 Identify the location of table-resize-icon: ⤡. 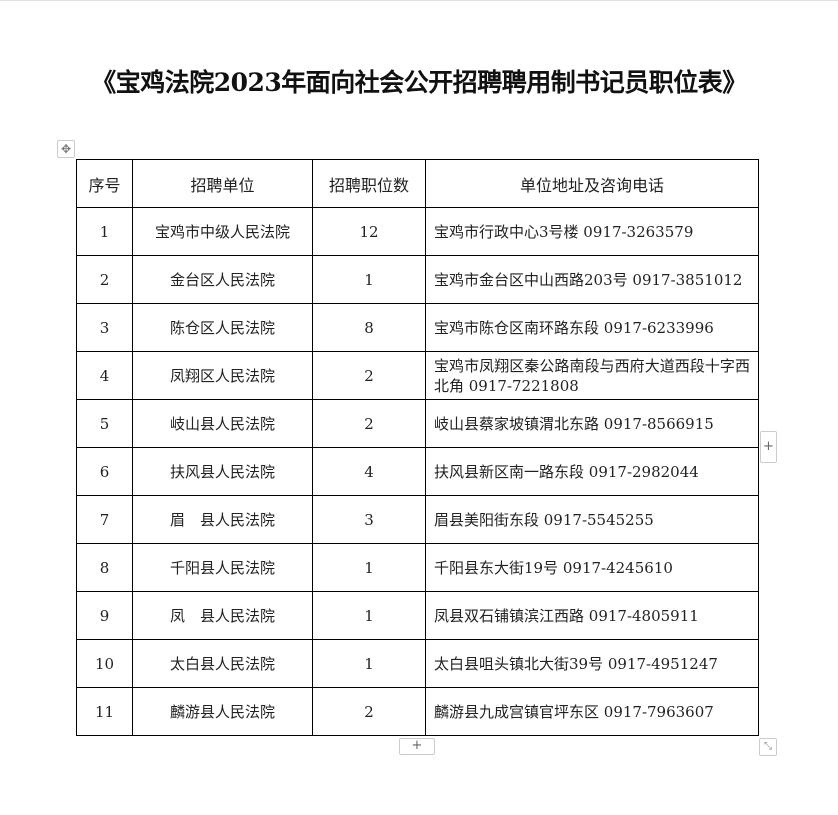
(768, 747).